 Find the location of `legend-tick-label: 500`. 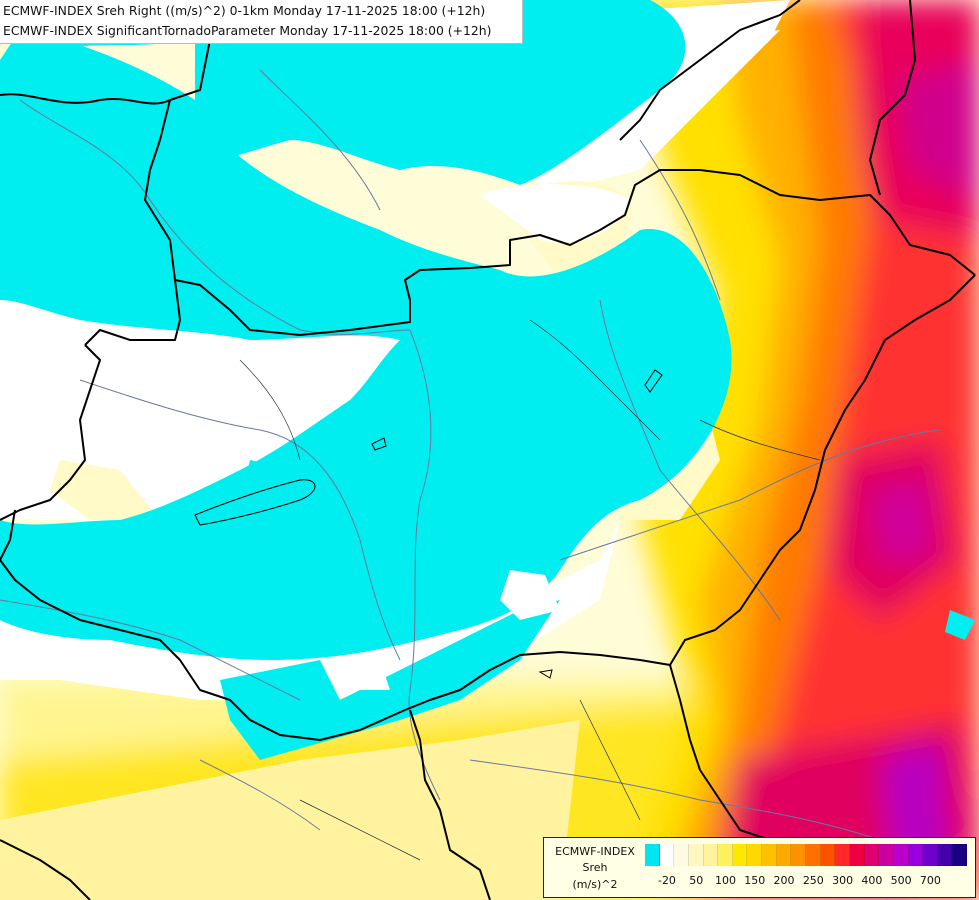

legend-tick-label: 500 is located at coordinates (901, 880).